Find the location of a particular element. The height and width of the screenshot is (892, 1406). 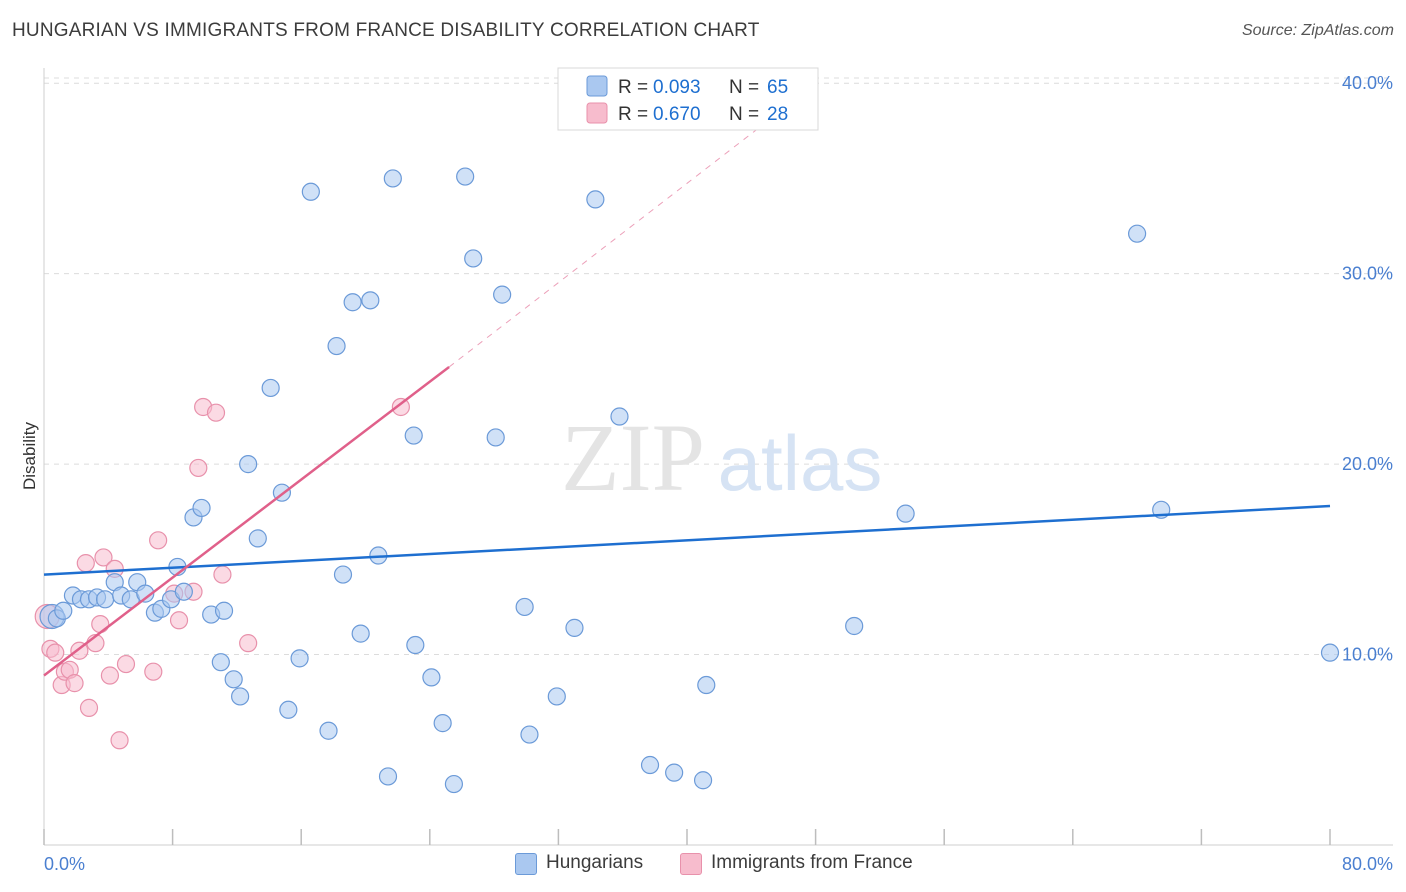

legend-blue-r-value: 0.093 is located at coordinates (677, 87).